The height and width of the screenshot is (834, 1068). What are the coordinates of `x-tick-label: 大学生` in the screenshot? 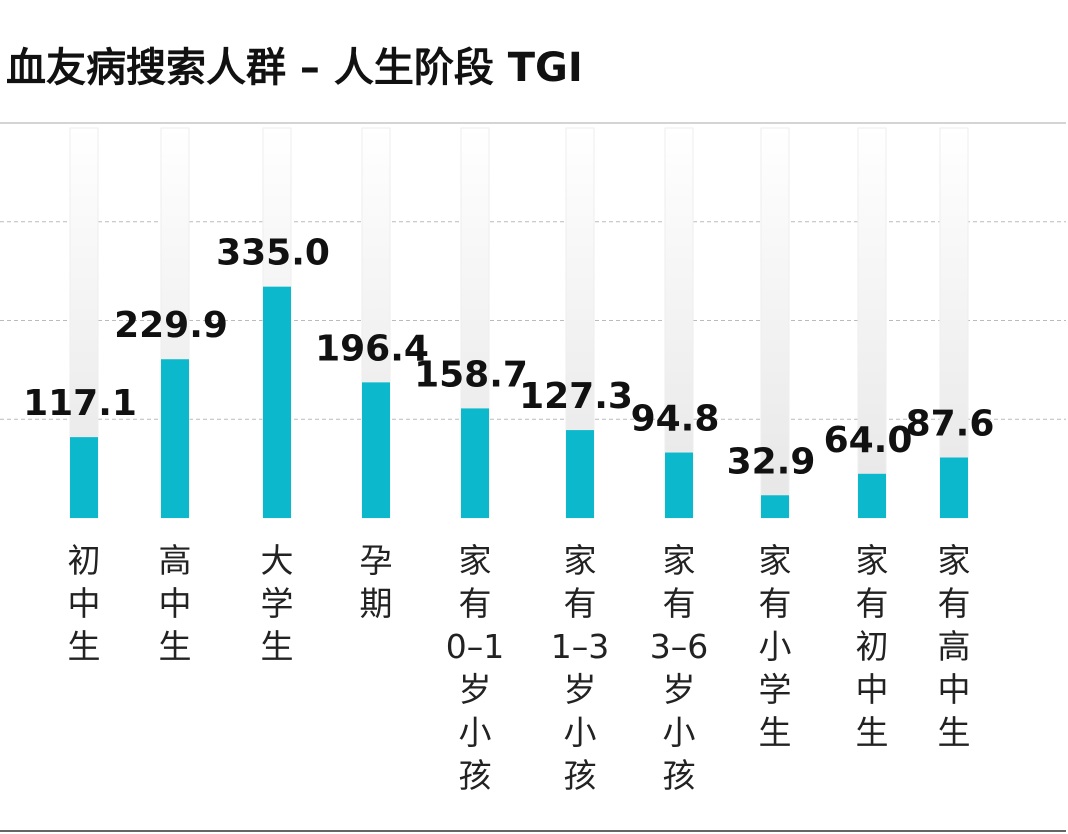 It's located at (277, 603).